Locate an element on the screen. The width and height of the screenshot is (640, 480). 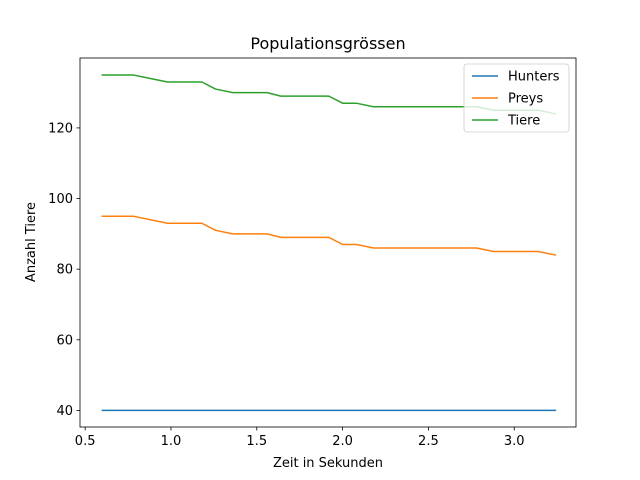
y-tick-label: 80 is located at coordinates (64, 270).